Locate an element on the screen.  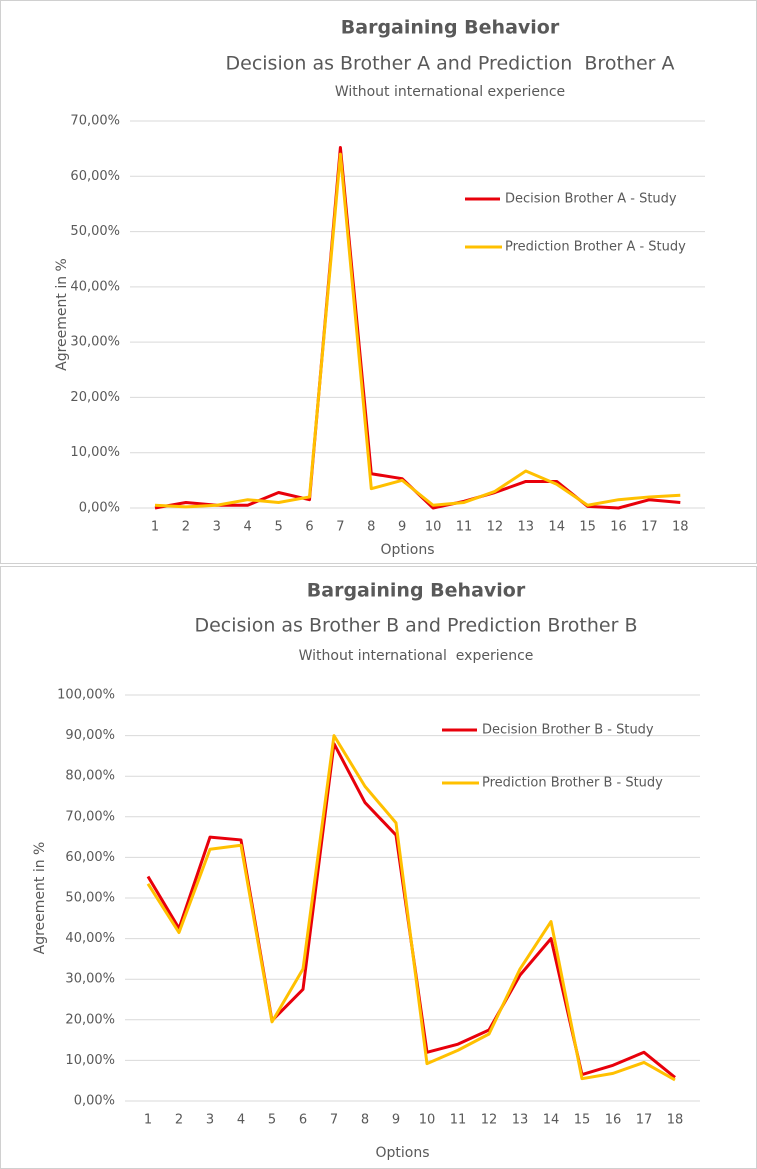
legend-label: Prediction Brother B - Study is located at coordinates (572, 783).